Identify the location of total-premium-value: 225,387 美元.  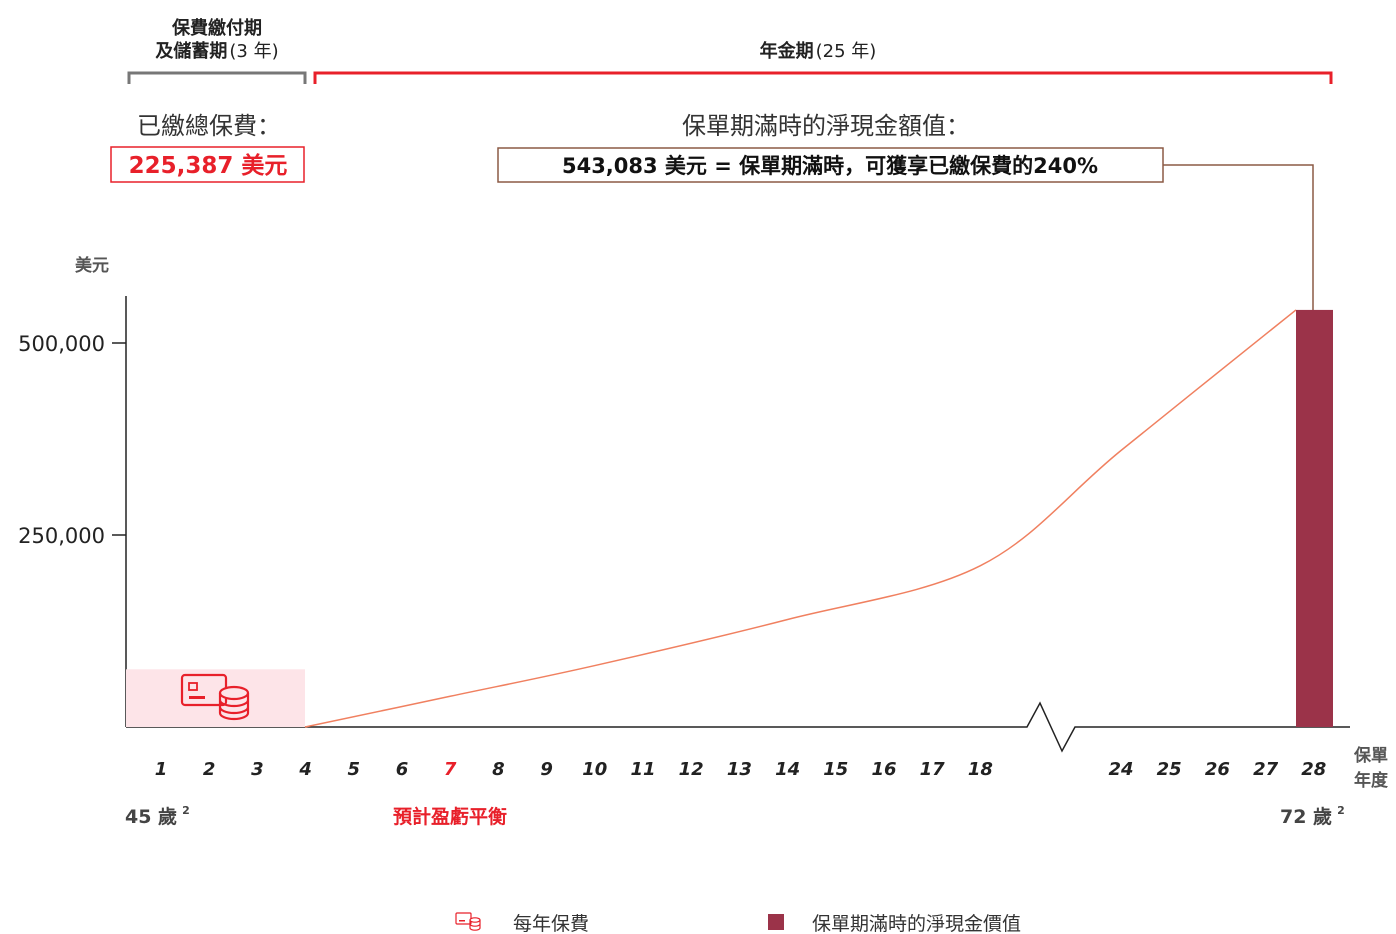
(208, 165).